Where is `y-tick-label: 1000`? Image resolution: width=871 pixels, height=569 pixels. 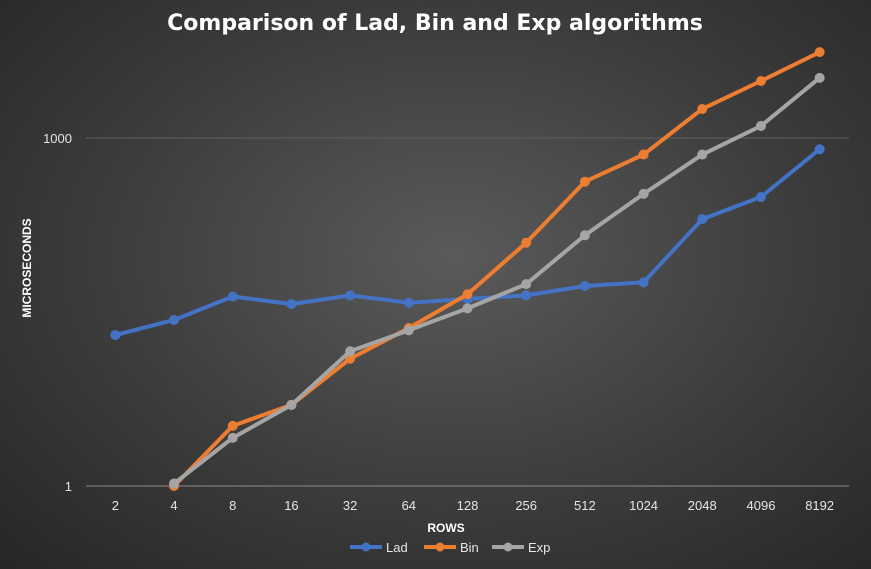
y-tick-label: 1000 is located at coordinates (57, 138).